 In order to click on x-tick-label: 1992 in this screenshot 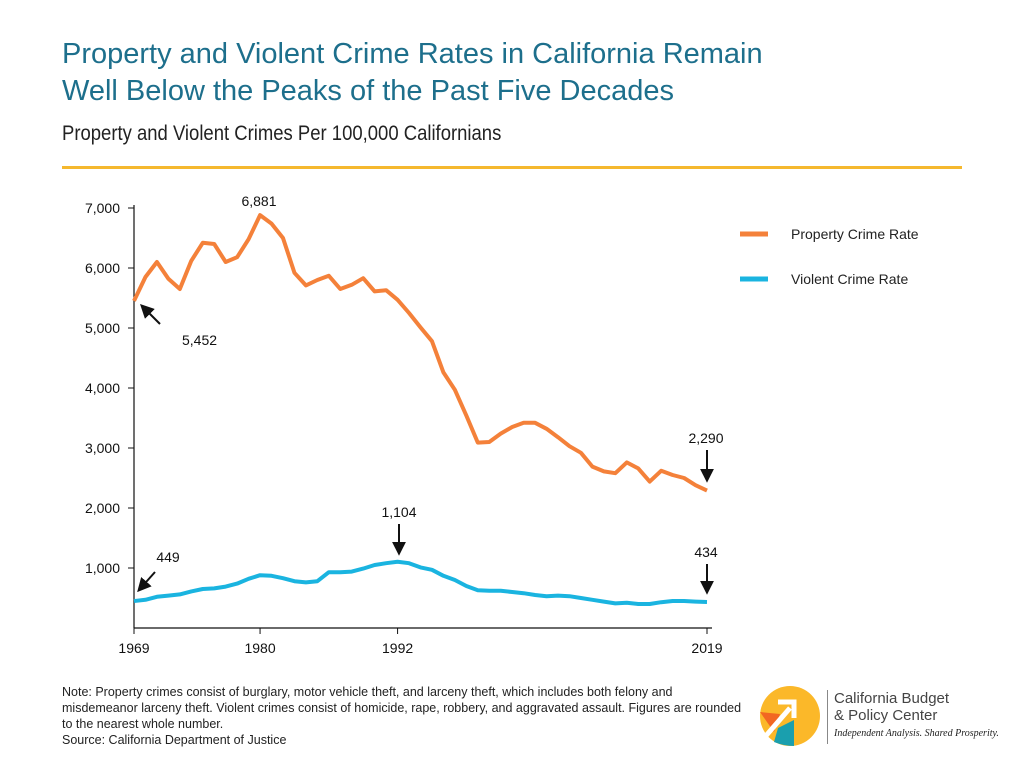, I will do `click(397, 648)`.